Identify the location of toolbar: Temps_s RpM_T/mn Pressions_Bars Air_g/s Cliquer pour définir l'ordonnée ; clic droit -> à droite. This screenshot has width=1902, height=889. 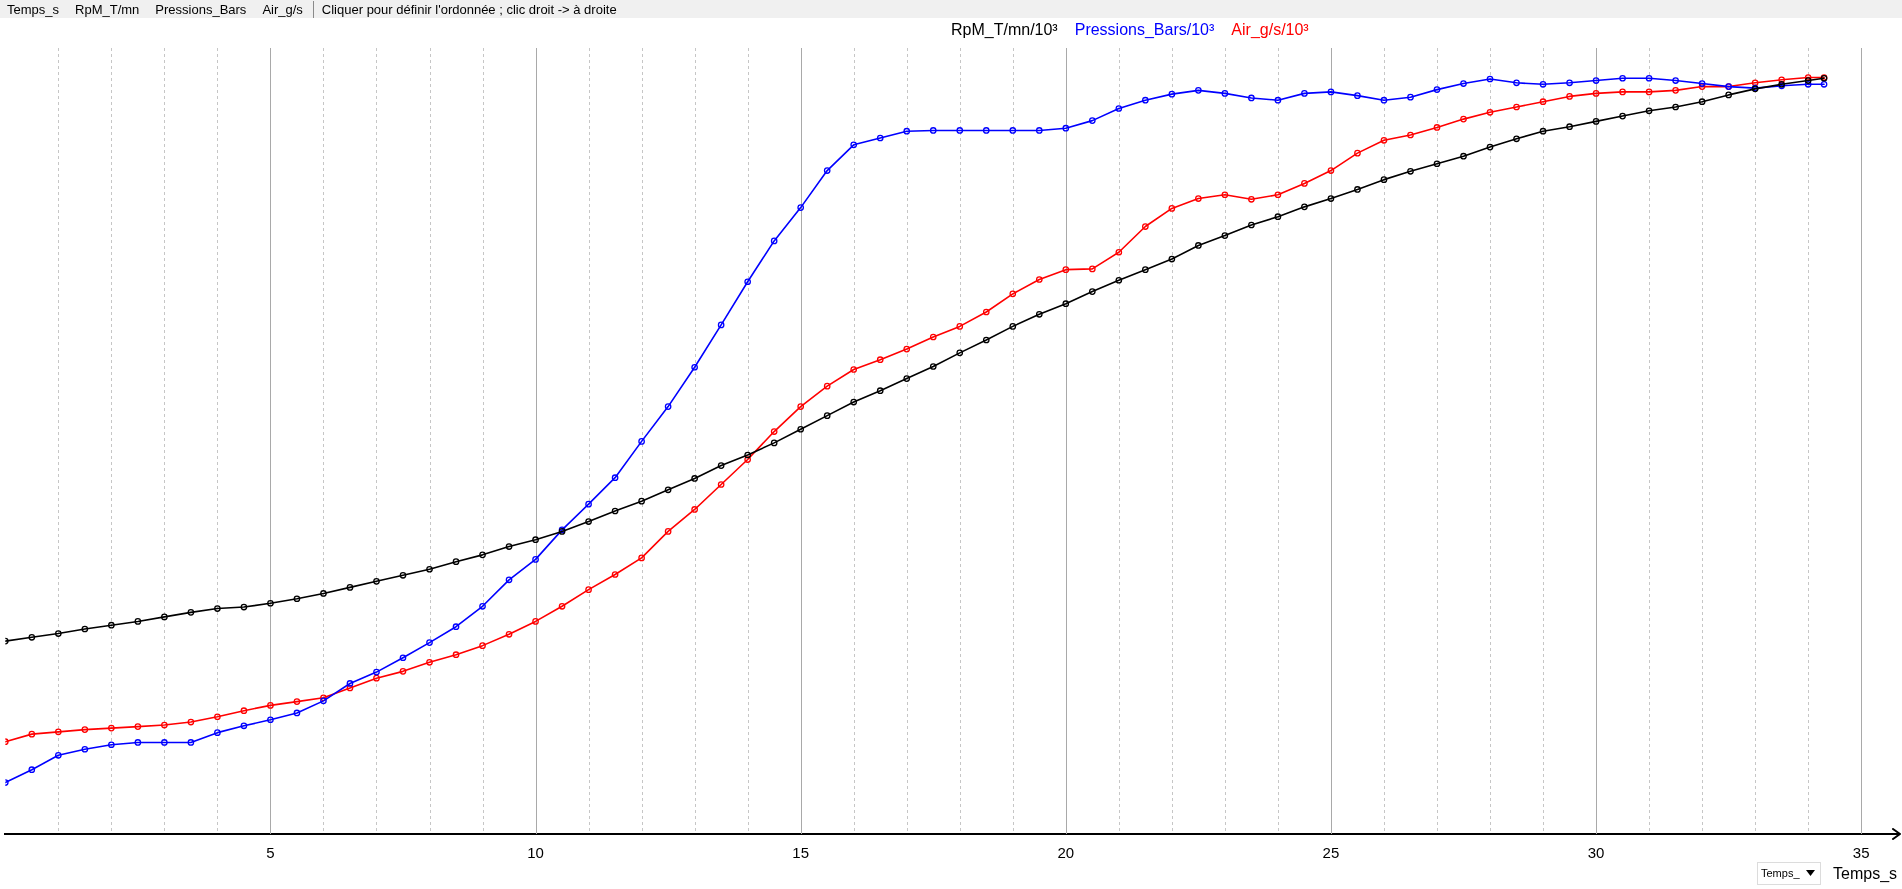
(951, 9).